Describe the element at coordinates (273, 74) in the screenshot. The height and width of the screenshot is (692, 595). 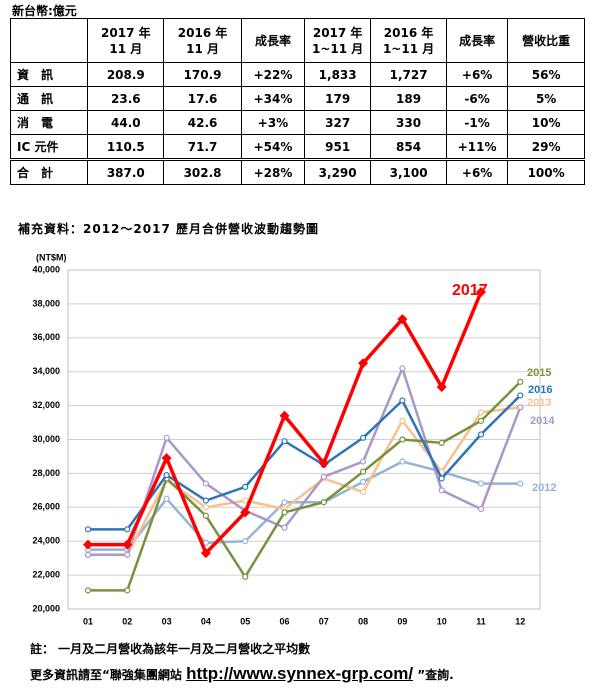
I see `table-cell: +22%` at that location.